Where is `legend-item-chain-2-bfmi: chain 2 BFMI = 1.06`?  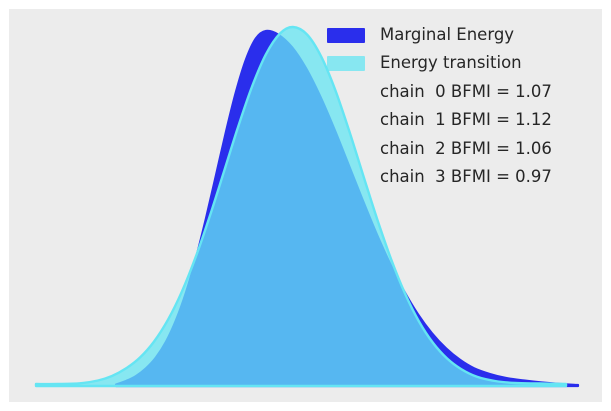
legend-item-chain-2-bfmi: chain 2 BFMI = 1.06 is located at coordinates (439, 149).